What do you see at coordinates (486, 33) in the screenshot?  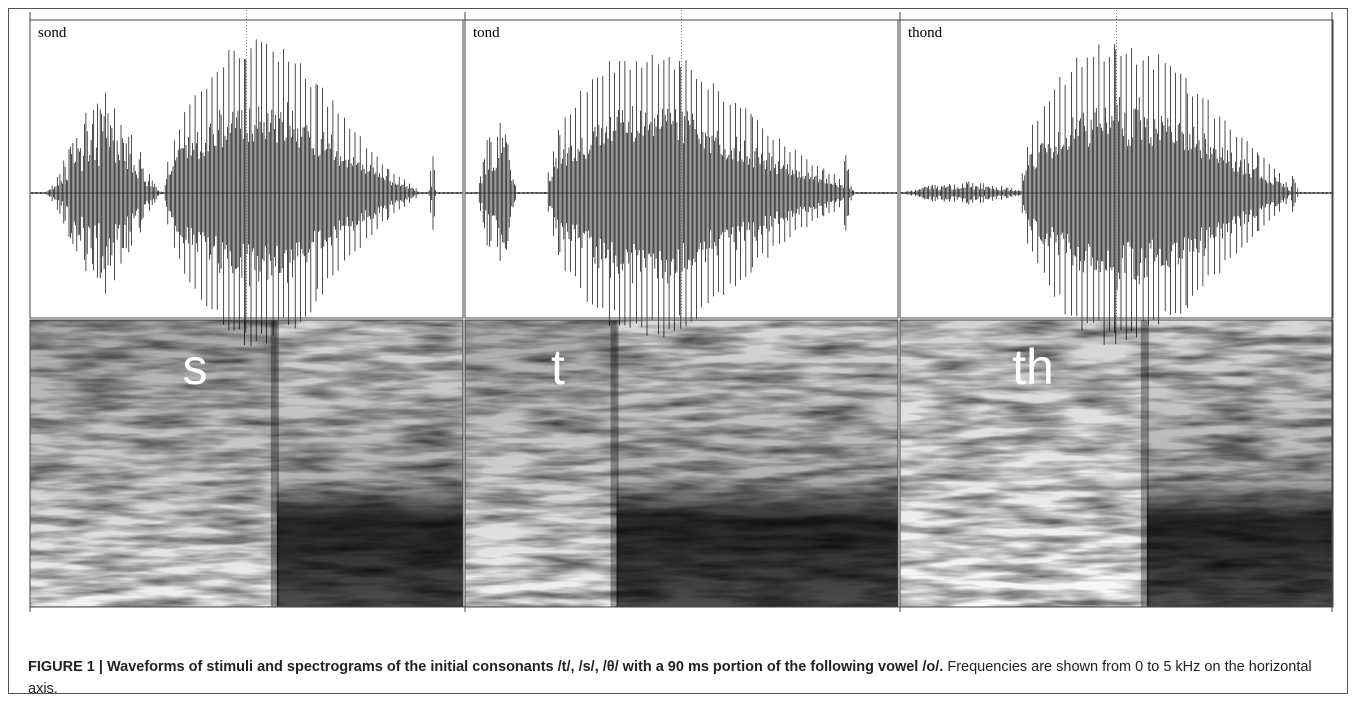 I see `word-label: tond` at bounding box center [486, 33].